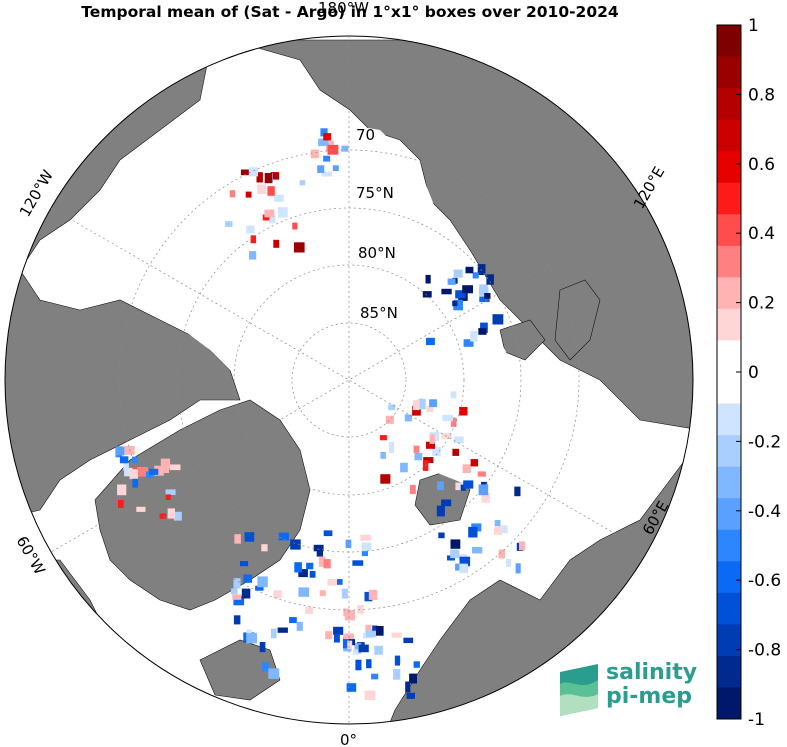 The image size is (787, 747). Describe the element at coordinates (761, 165) in the screenshot. I see `colorbar-tick-label: 0.6` at that location.